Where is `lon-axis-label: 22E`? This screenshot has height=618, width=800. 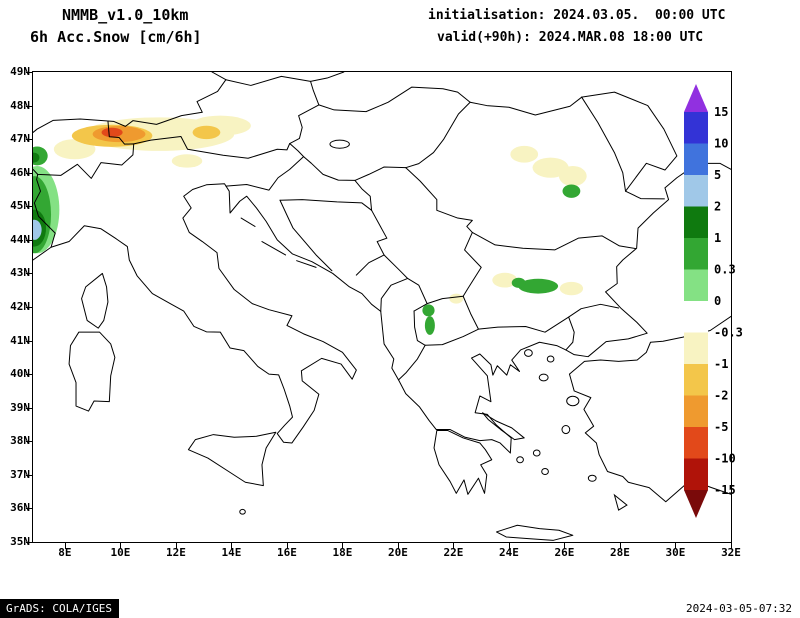 lon-axis-label: 22E is located at coordinates (453, 552).